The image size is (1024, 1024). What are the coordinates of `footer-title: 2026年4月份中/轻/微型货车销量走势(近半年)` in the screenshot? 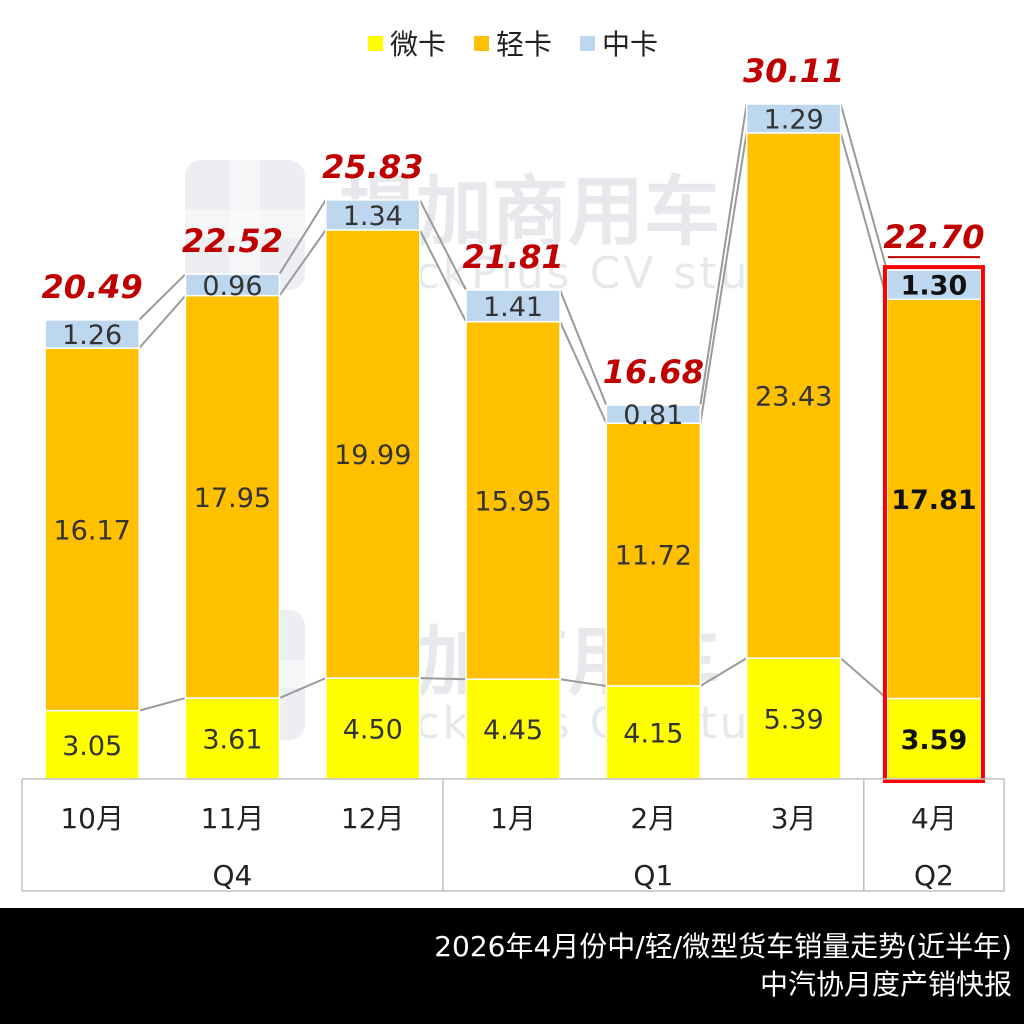 It's located at (723, 946).